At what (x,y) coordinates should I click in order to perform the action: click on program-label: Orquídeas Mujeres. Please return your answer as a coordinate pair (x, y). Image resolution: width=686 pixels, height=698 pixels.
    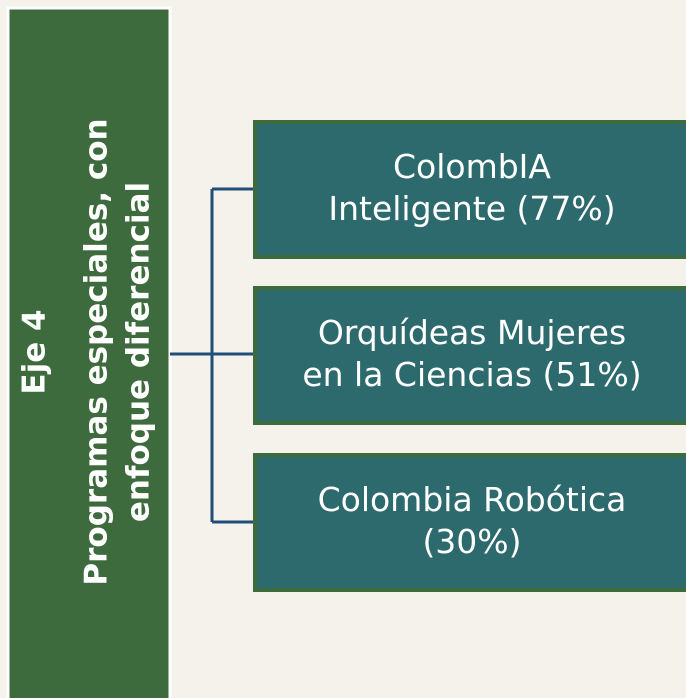
    Looking at the image, I should click on (472, 332).